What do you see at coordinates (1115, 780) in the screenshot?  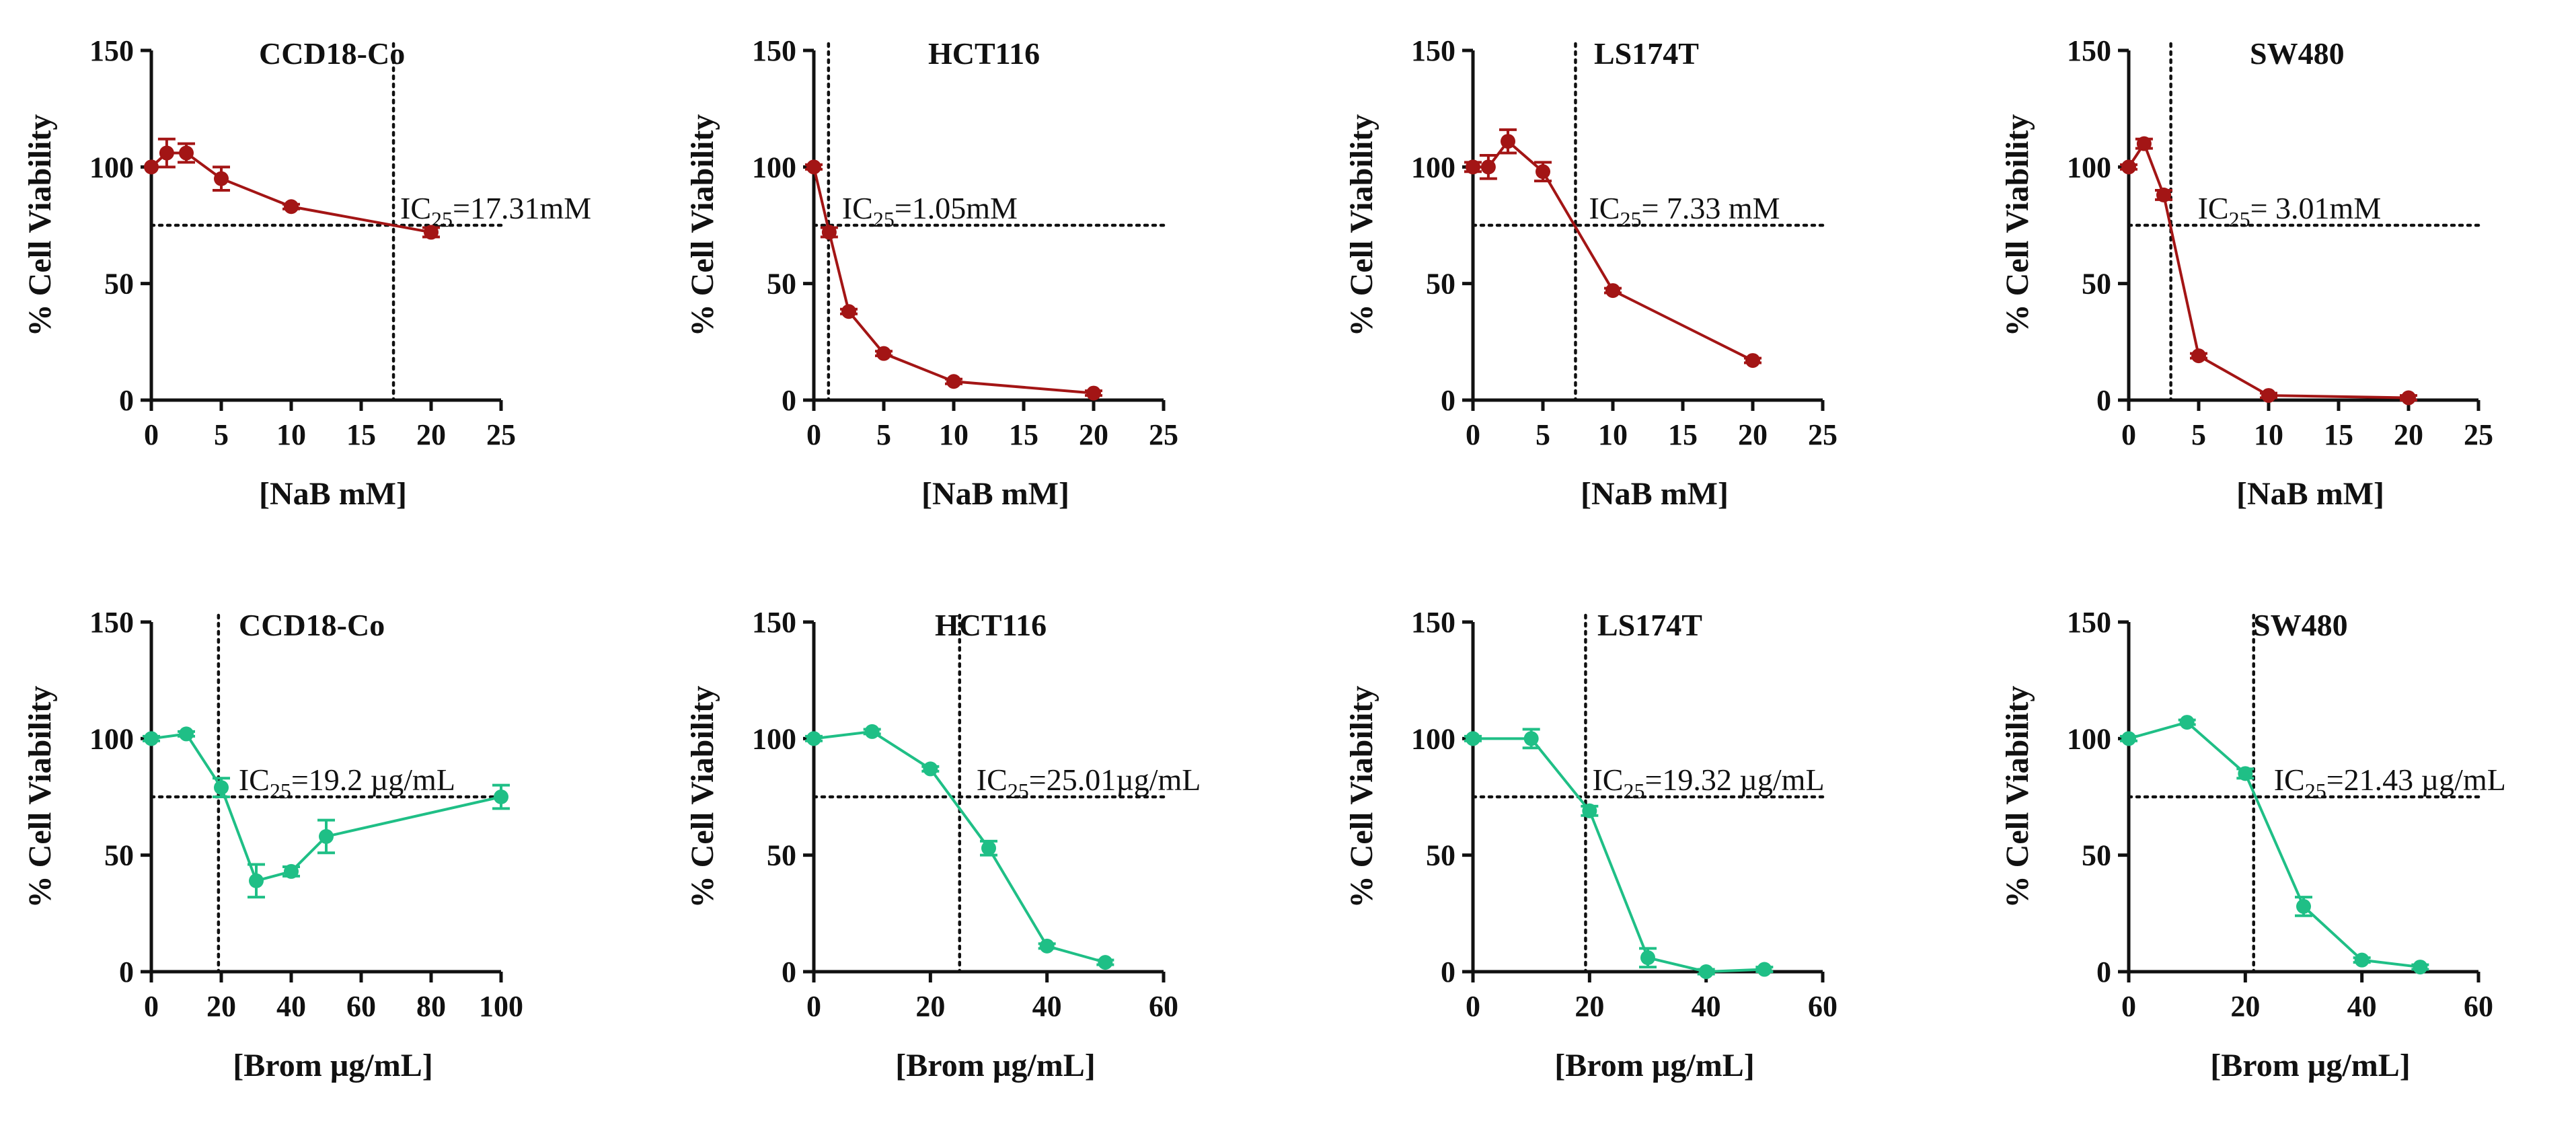 I see `ic25-label-value: =25.01µg/mL` at bounding box center [1115, 780].